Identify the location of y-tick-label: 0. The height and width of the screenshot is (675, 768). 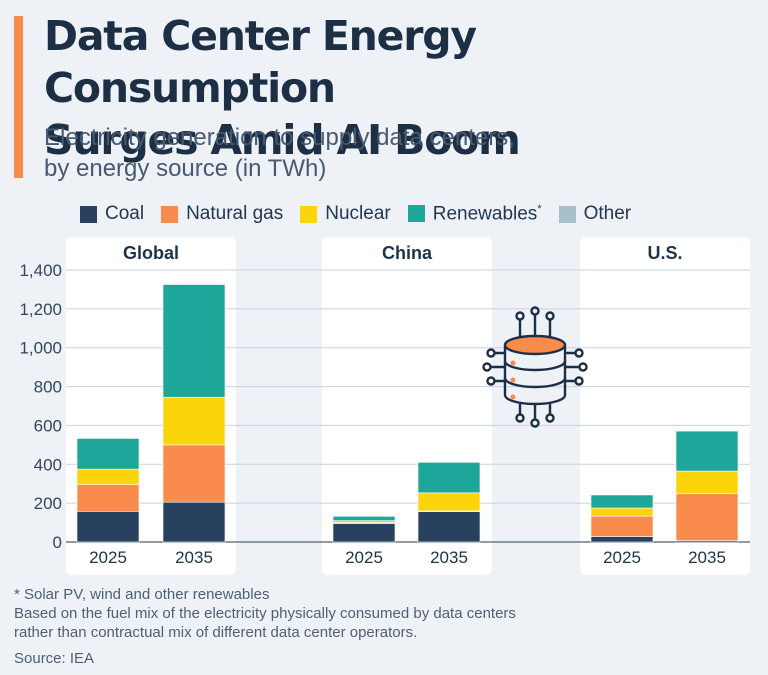
(57, 542).